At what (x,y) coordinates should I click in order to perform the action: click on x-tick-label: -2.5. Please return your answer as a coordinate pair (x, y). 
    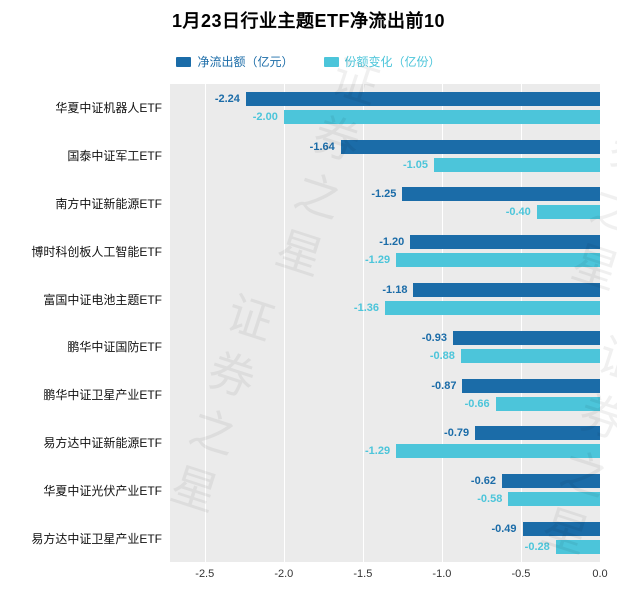
    Looking at the image, I should click on (205, 574).